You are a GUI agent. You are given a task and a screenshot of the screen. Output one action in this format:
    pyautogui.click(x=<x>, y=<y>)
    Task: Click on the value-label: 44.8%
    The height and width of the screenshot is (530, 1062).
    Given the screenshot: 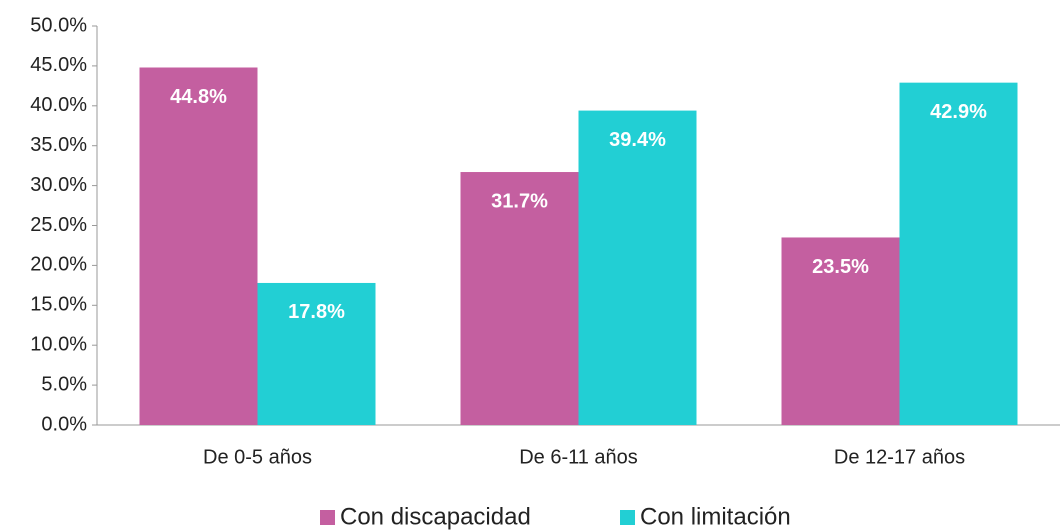 What is the action you would take?
    pyautogui.click(x=198, y=97)
    